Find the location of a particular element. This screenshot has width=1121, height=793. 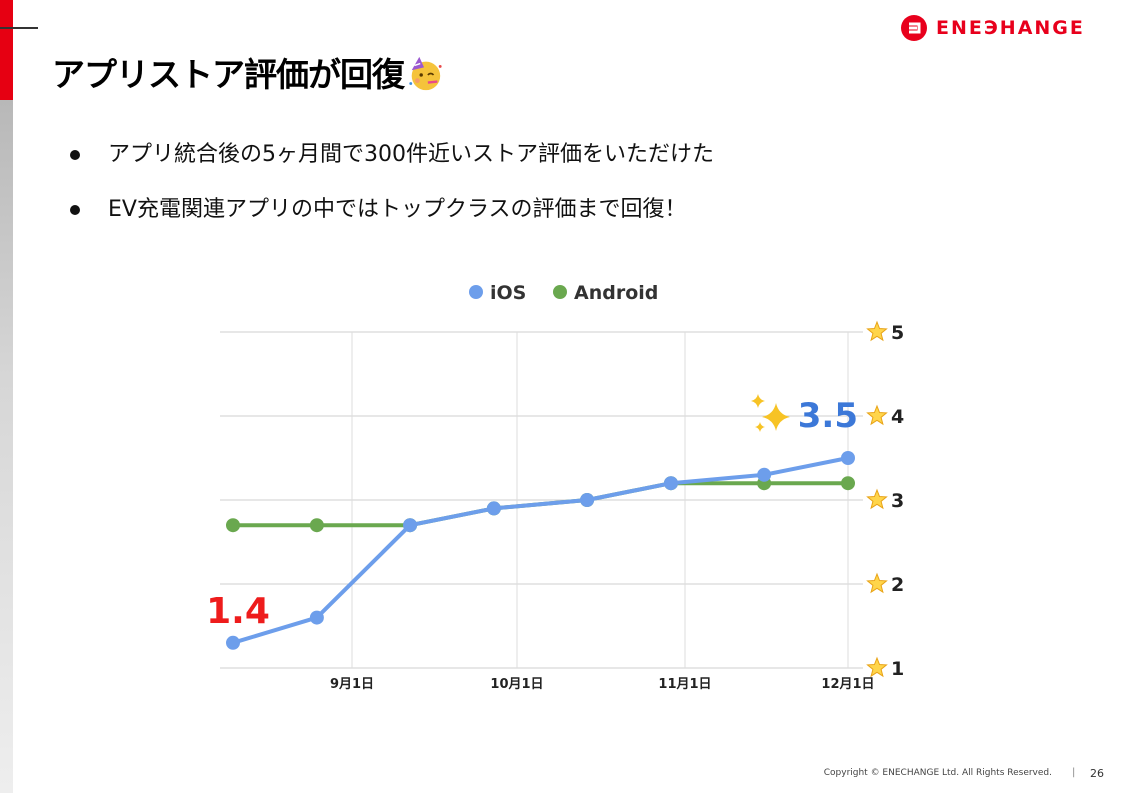

bullet-item: アプリ統合後の5ヶ月間で300件近いストア評価をいただけた is located at coordinates (392, 155).